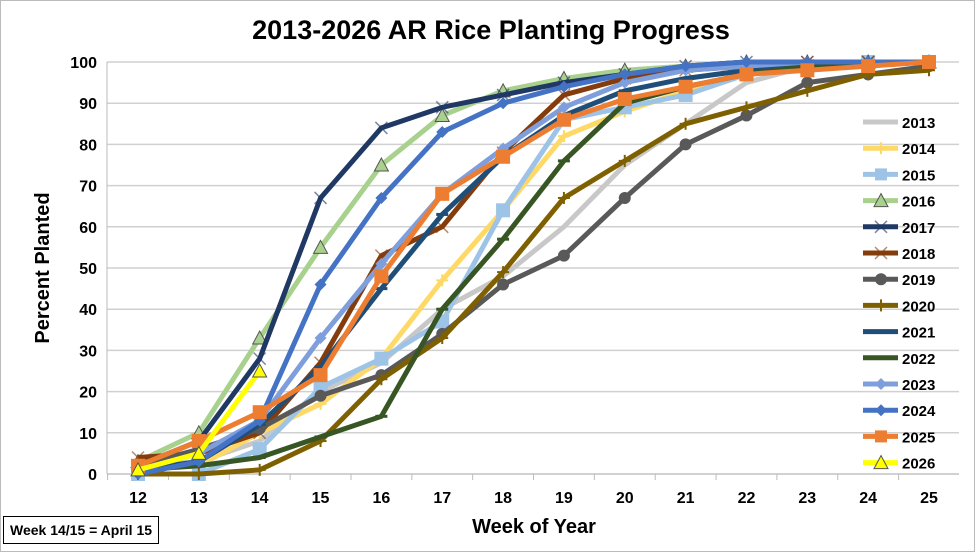 The width and height of the screenshot is (975, 552). Describe the element at coordinates (88, 145) in the screenshot. I see `y-tick-label: 80` at that location.